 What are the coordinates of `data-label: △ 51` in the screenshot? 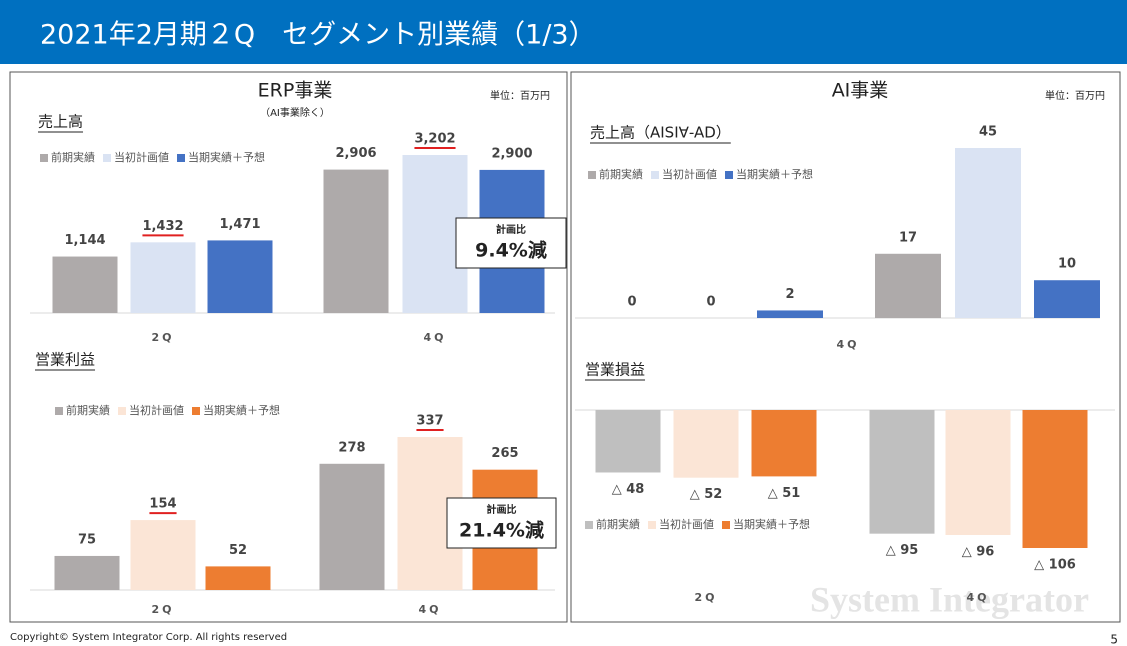 It's located at (784, 493).